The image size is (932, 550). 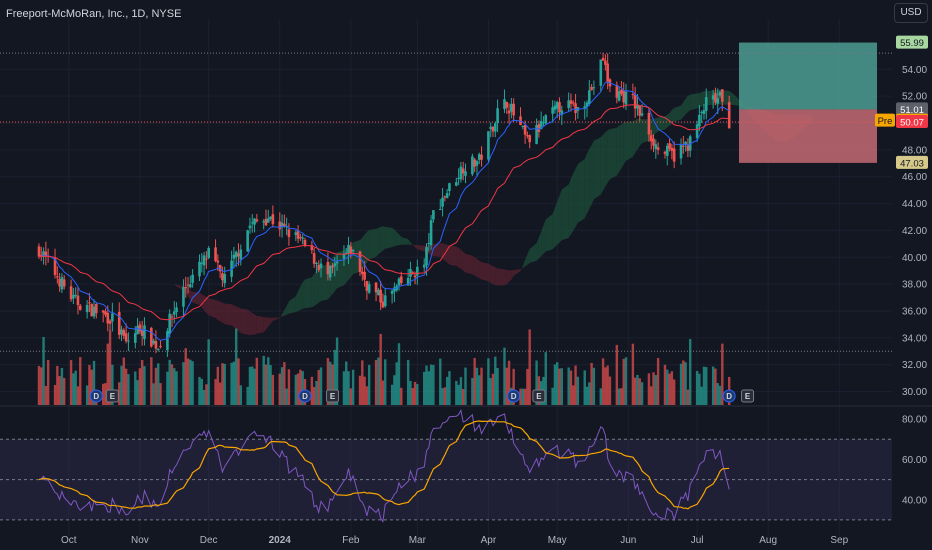 I want to click on price-tick-label: 32.00, so click(x=914, y=365).